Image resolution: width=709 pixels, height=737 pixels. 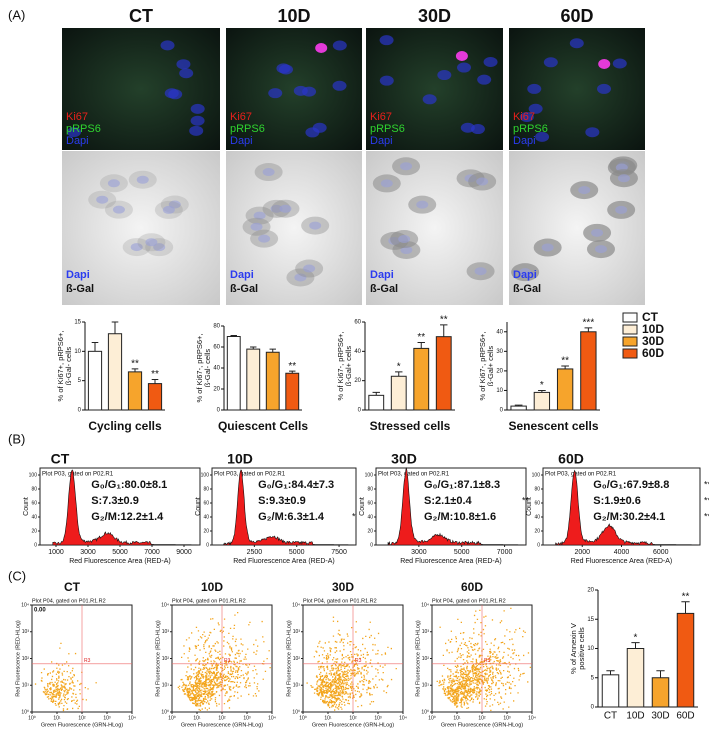 What do you see at coordinates (536, 475) in the screenshot?
I see `y-tick-label: 100` at bounding box center [536, 475].